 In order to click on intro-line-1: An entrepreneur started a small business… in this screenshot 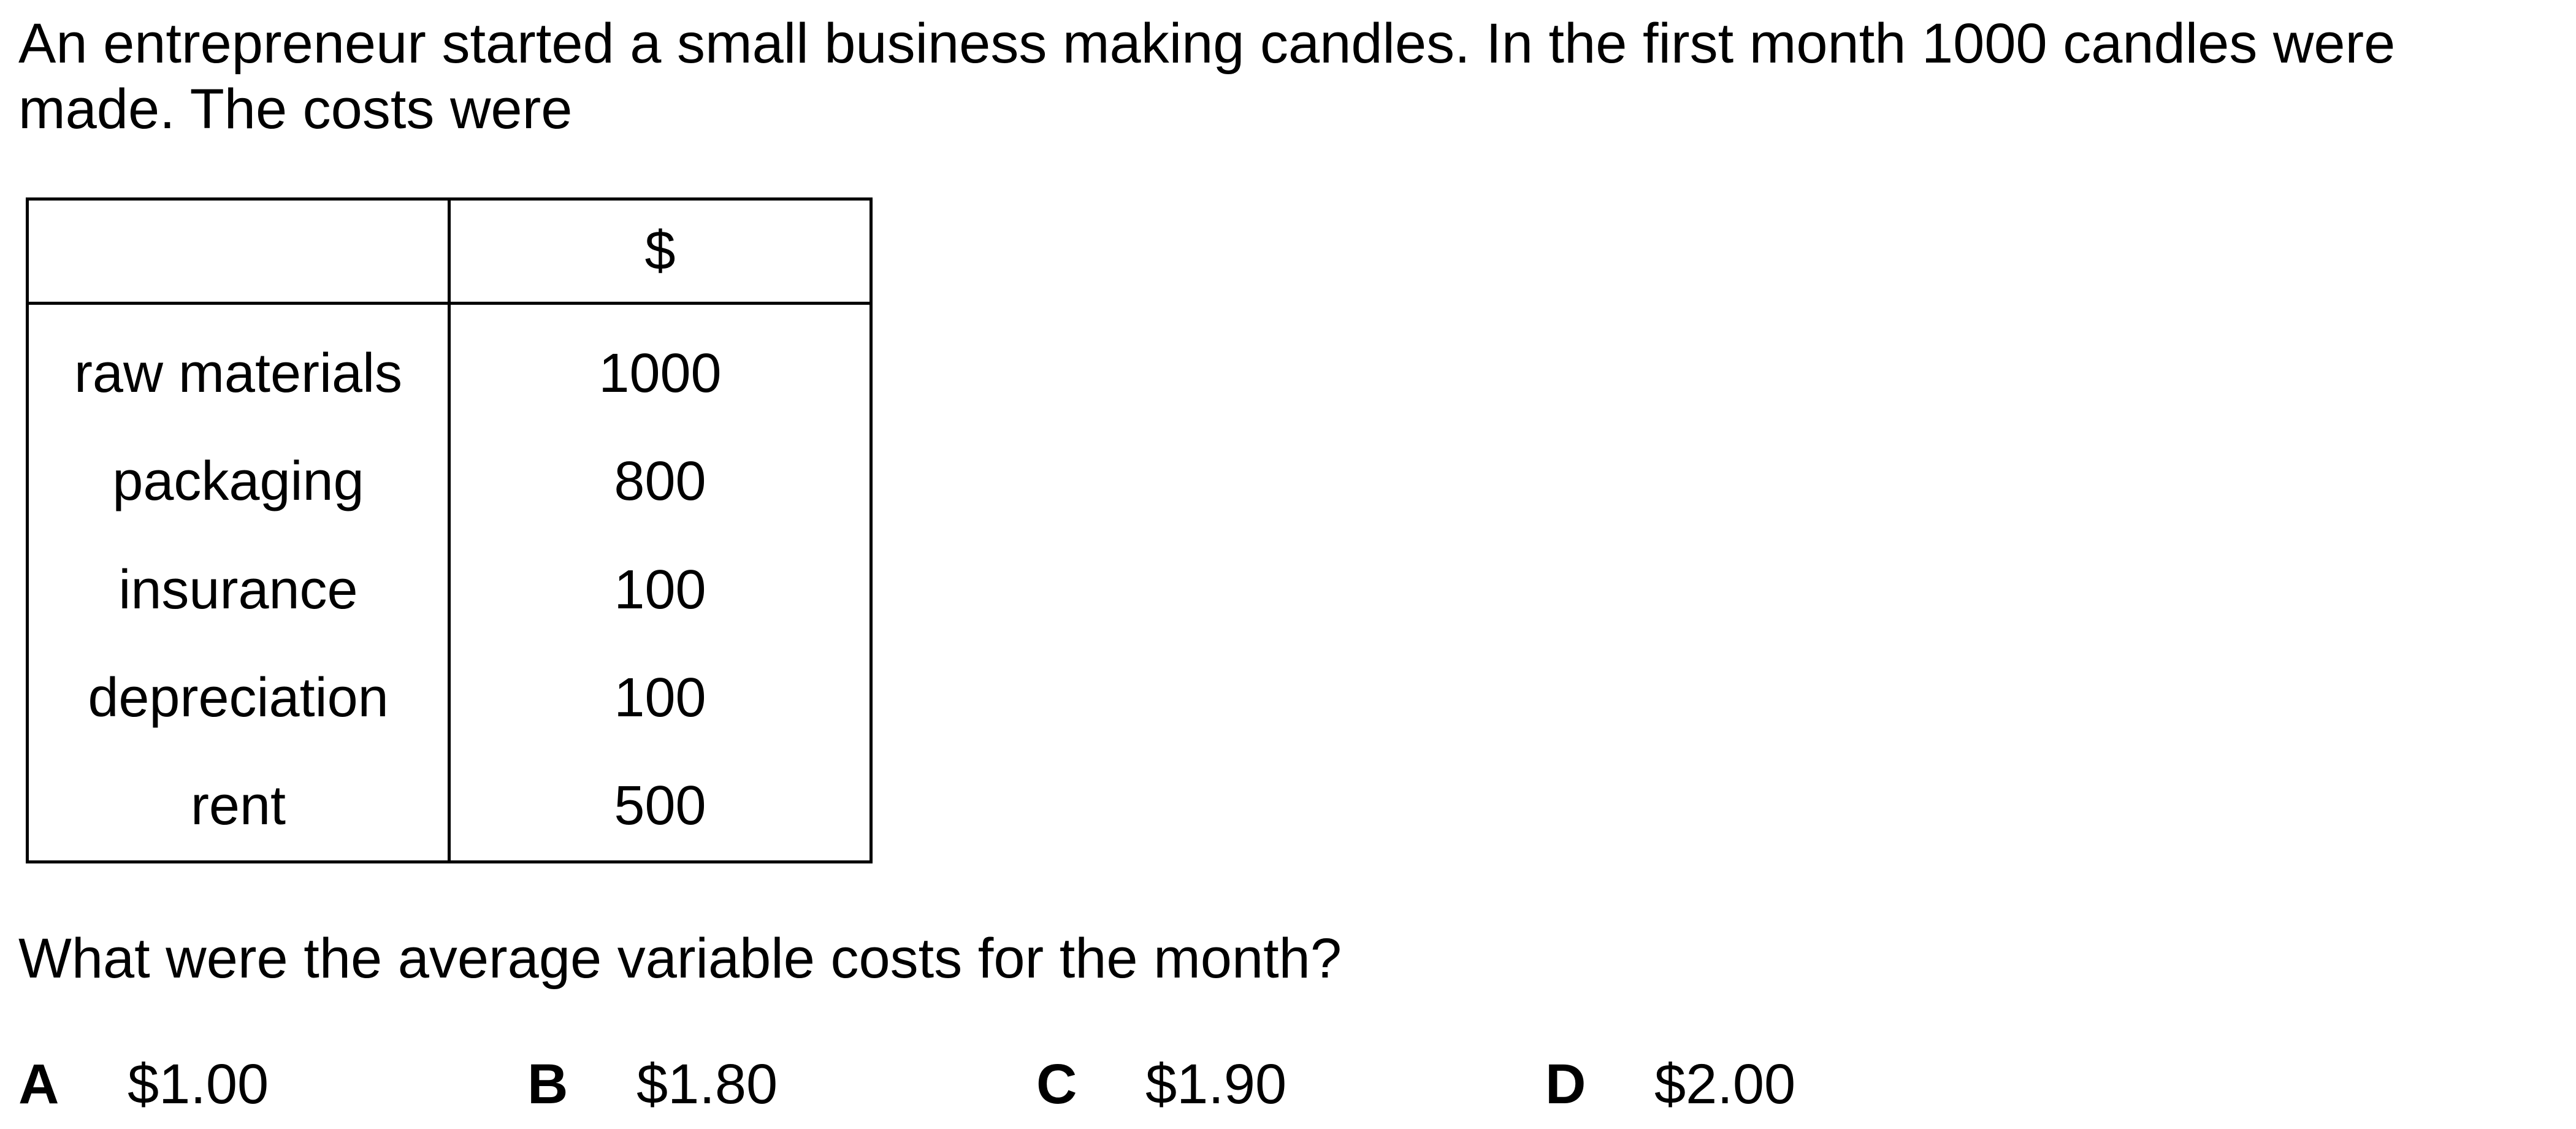, I will do `click(1207, 43)`.